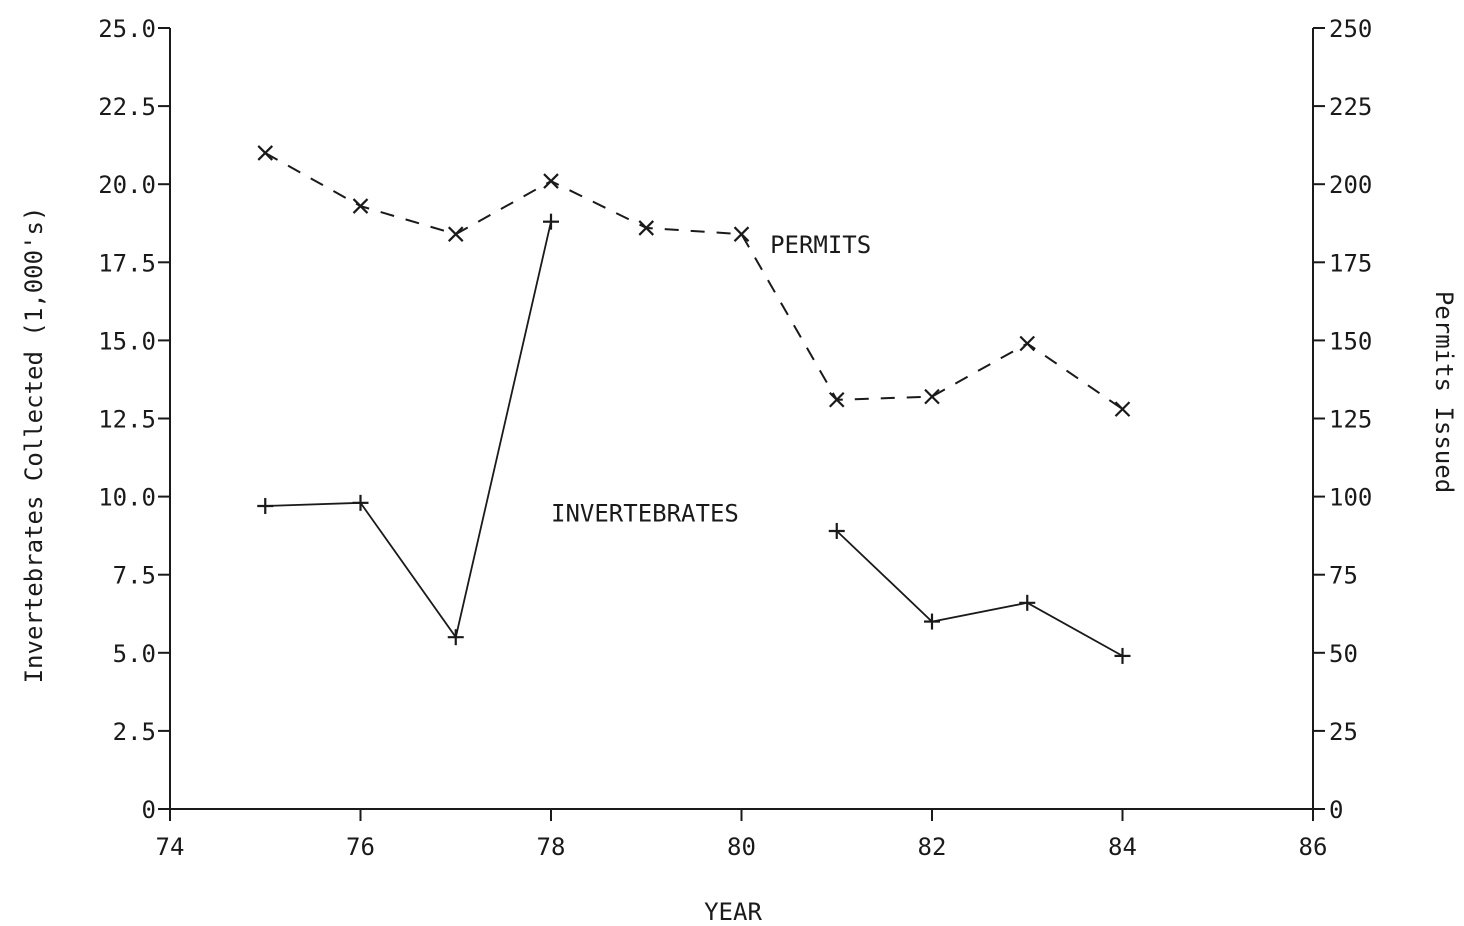  Describe the element at coordinates (1313, 847) in the screenshot. I see `x-tick-label: 86` at that location.